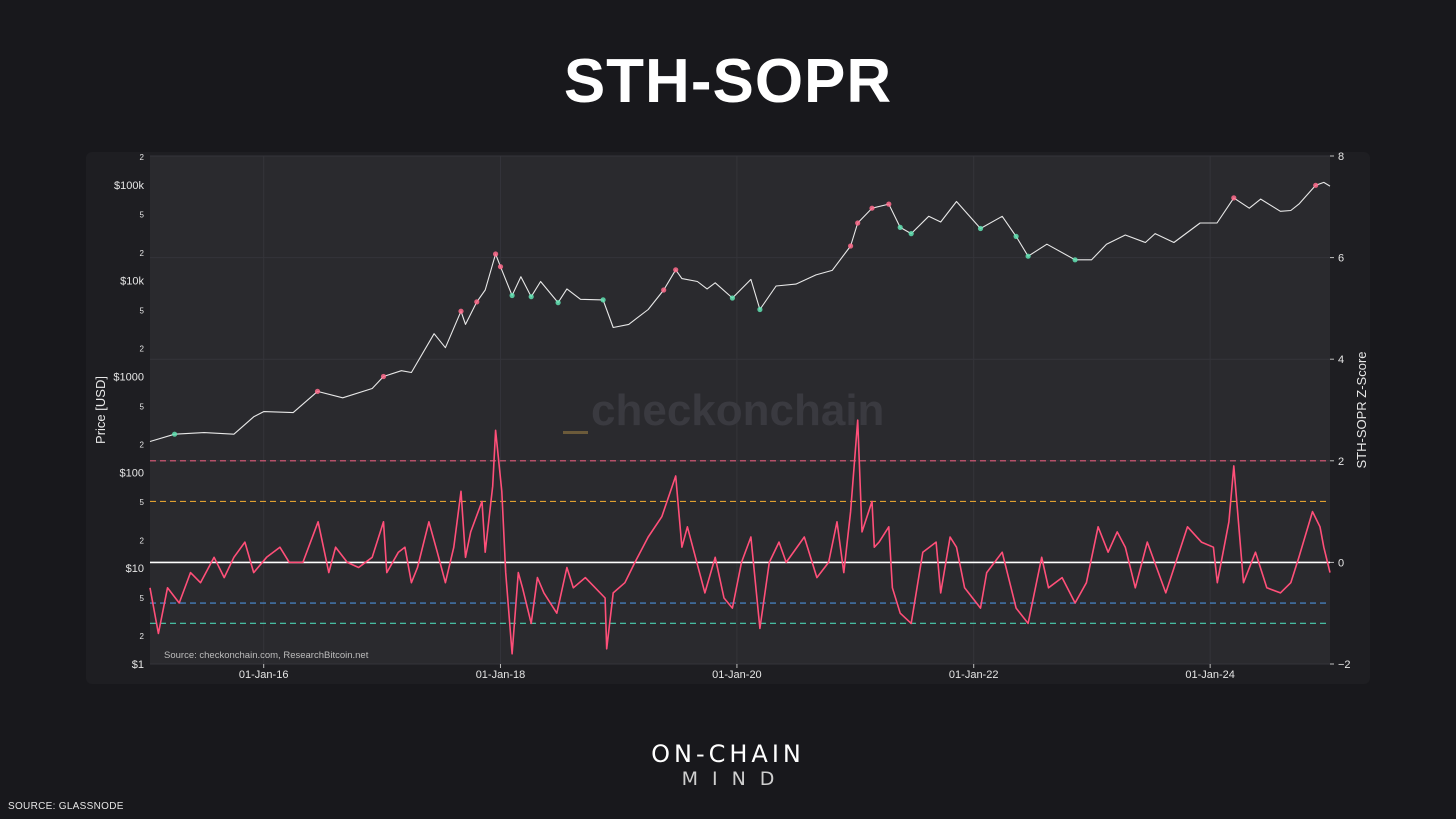 The width and height of the screenshot is (1456, 819). I want to click on right-tick-label: 6, so click(1341, 259).